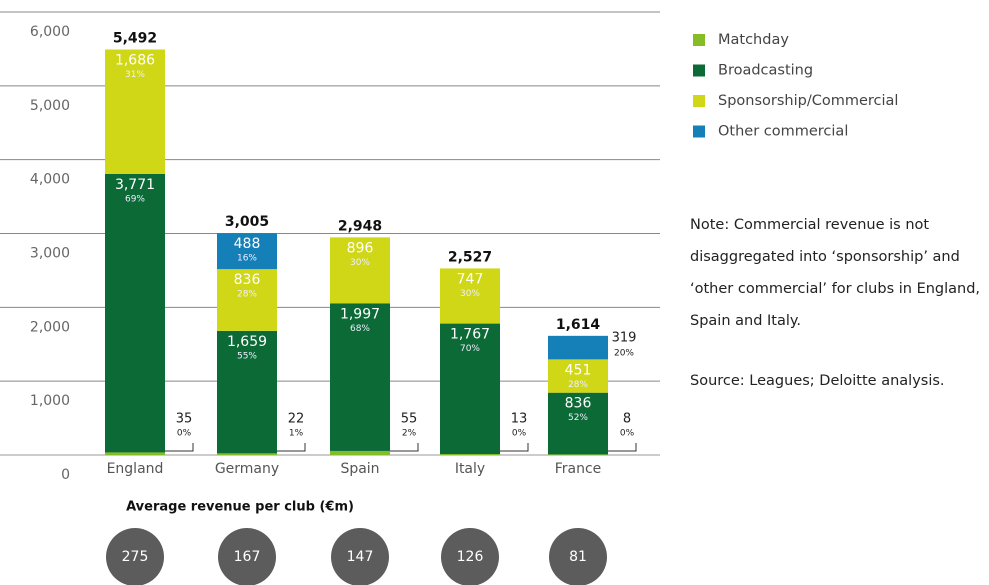 The width and height of the screenshot is (989, 585). Describe the element at coordinates (50, 254) in the screenshot. I see `y-tick-label: 3,000` at that location.